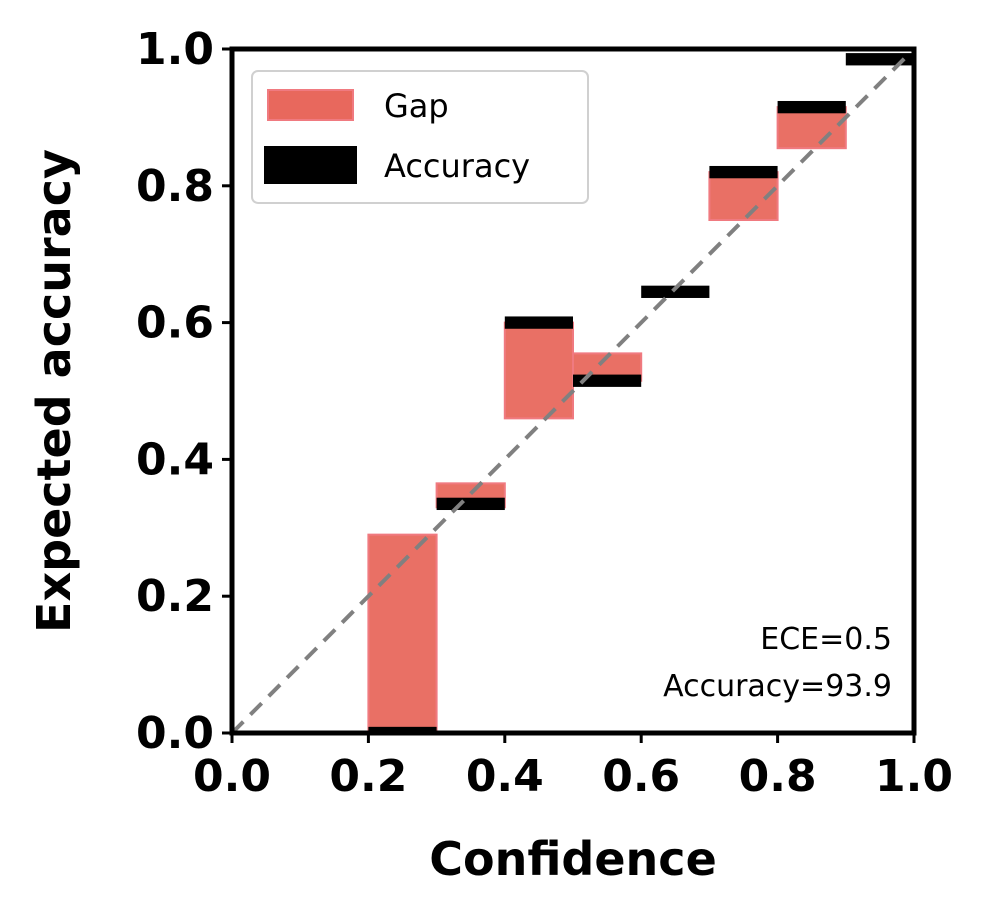 This screenshot has height=919, width=995. Describe the element at coordinates (232, 776) in the screenshot. I see `x-tick-label: 0.0` at that location.